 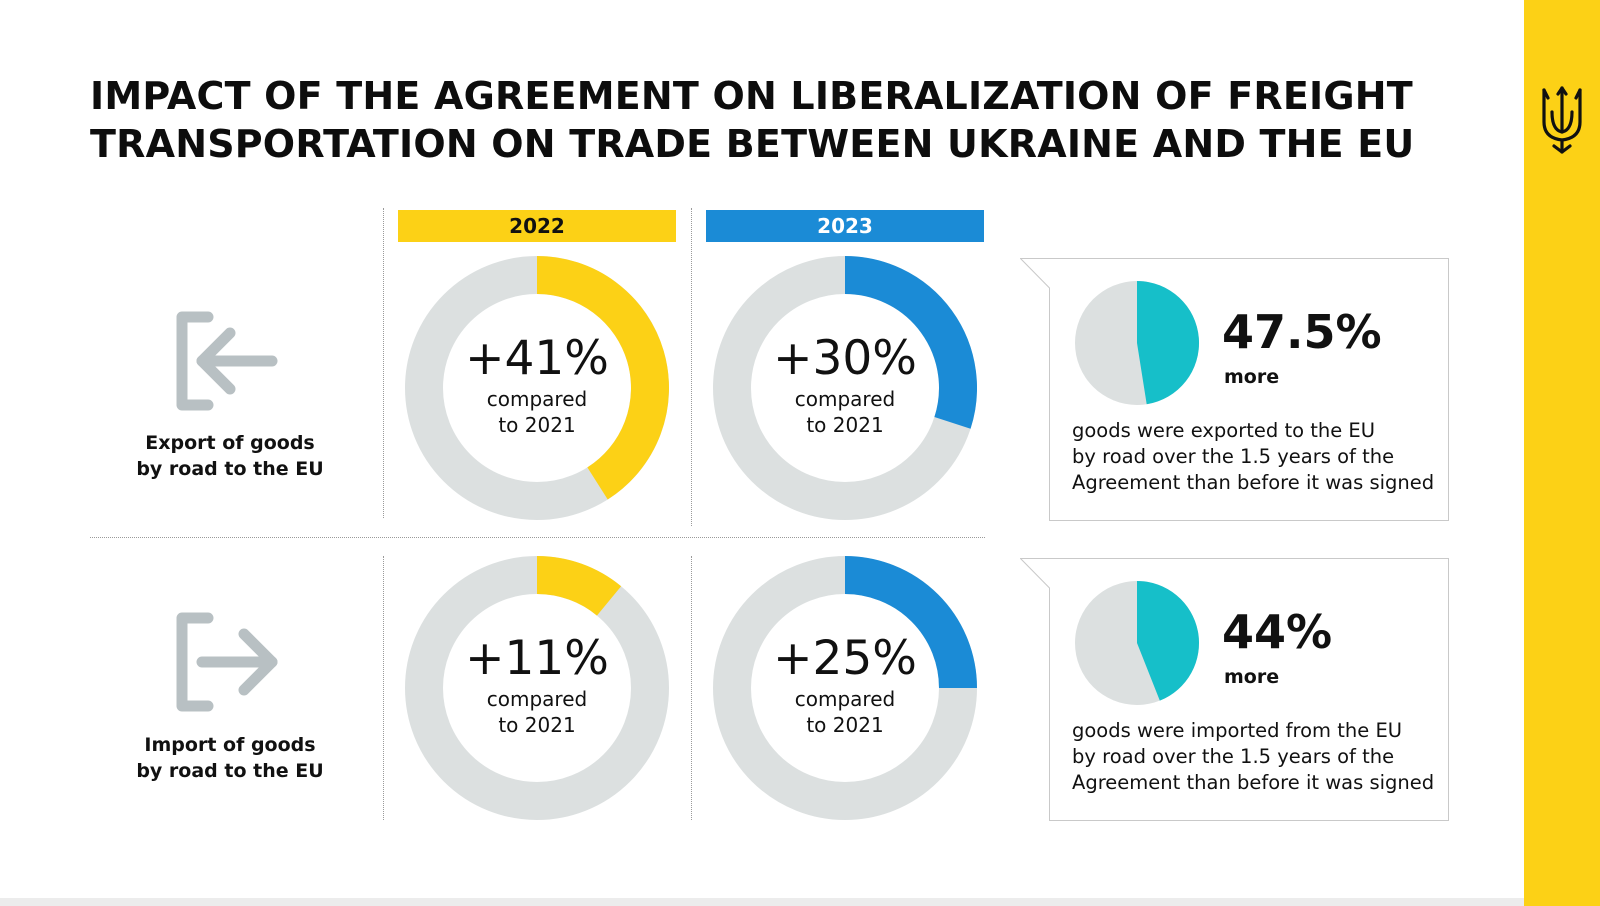 I want to click on donut-value-label: +41%, so click(x=537, y=358).